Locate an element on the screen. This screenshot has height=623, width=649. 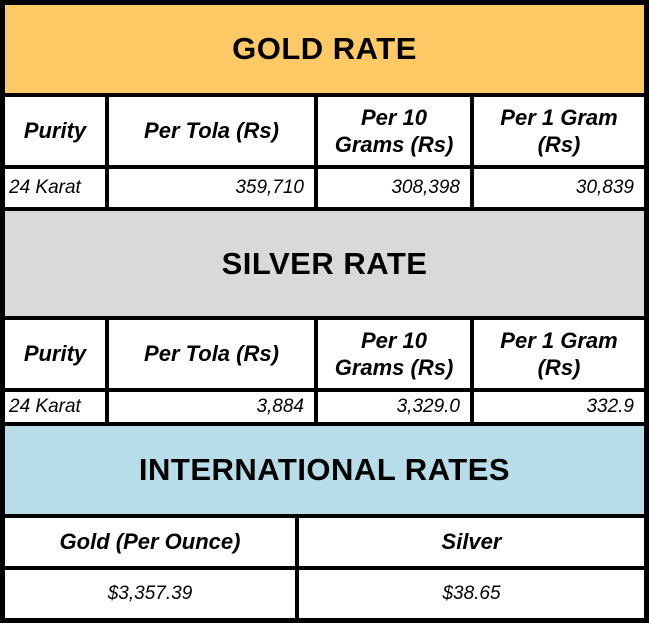
intl-silver-value: $38.65 is located at coordinates (471, 593).